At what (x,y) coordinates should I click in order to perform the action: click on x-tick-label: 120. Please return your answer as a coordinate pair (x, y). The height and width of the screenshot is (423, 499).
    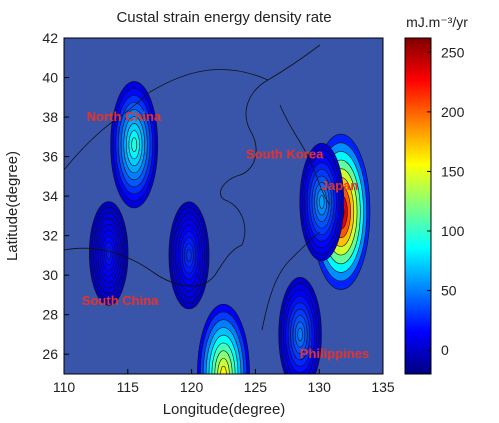
    Looking at the image, I should click on (192, 387).